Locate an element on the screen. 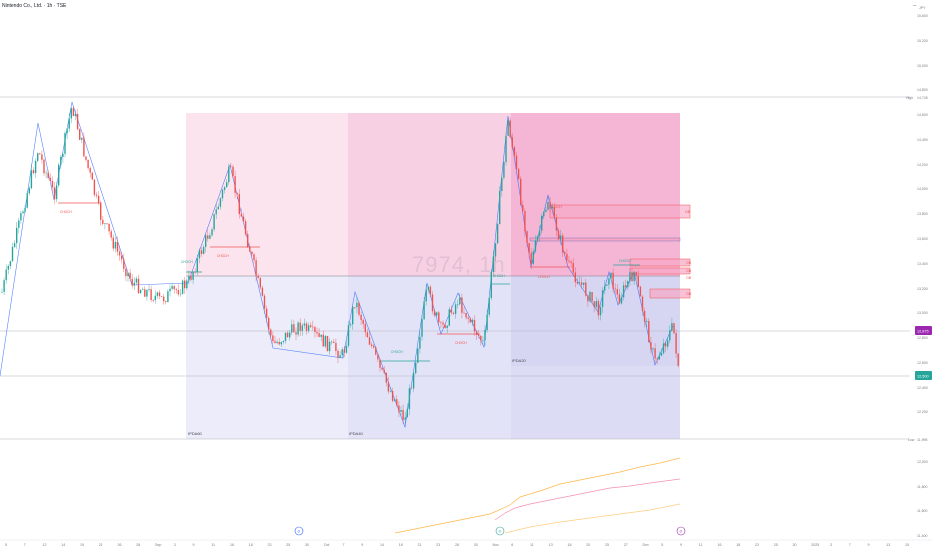  time-tick: 30 is located at coordinates (307, 545).